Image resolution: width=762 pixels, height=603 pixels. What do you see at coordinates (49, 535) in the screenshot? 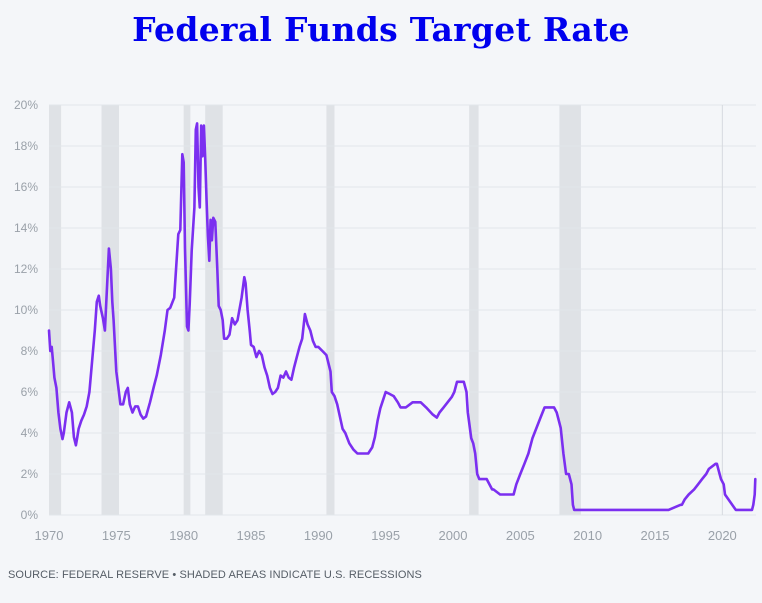
I see `x-tick-label: 1970` at bounding box center [49, 535].